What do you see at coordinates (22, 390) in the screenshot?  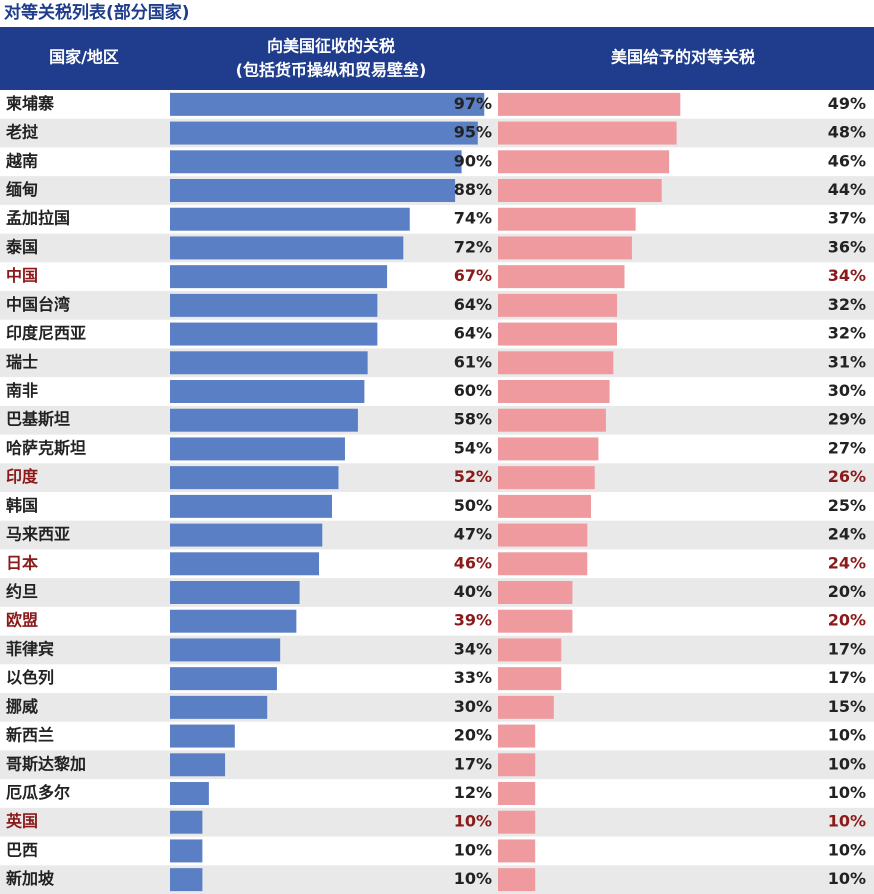 I see `category-label: 南非` at bounding box center [22, 390].